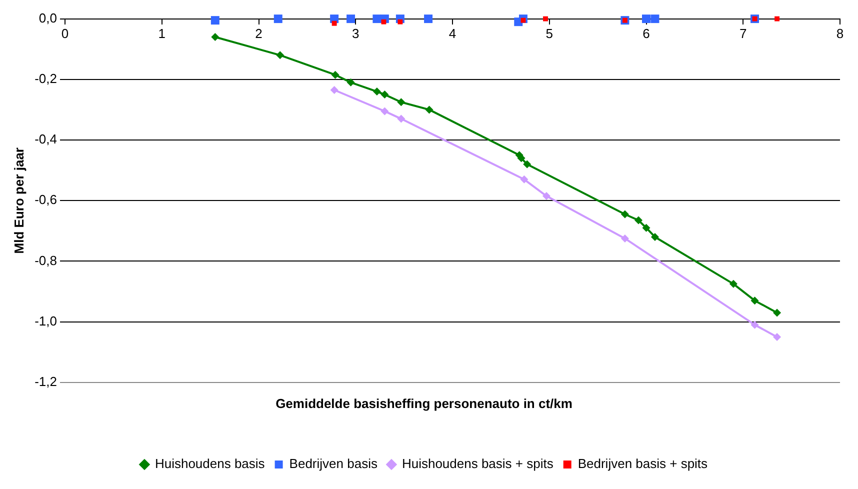 Image resolution: width=858 pixels, height=489 pixels. What do you see at coordinates (452, 34) in the screenshot?
I see `x-tick-label: 4` at bounding box center [452, 34].